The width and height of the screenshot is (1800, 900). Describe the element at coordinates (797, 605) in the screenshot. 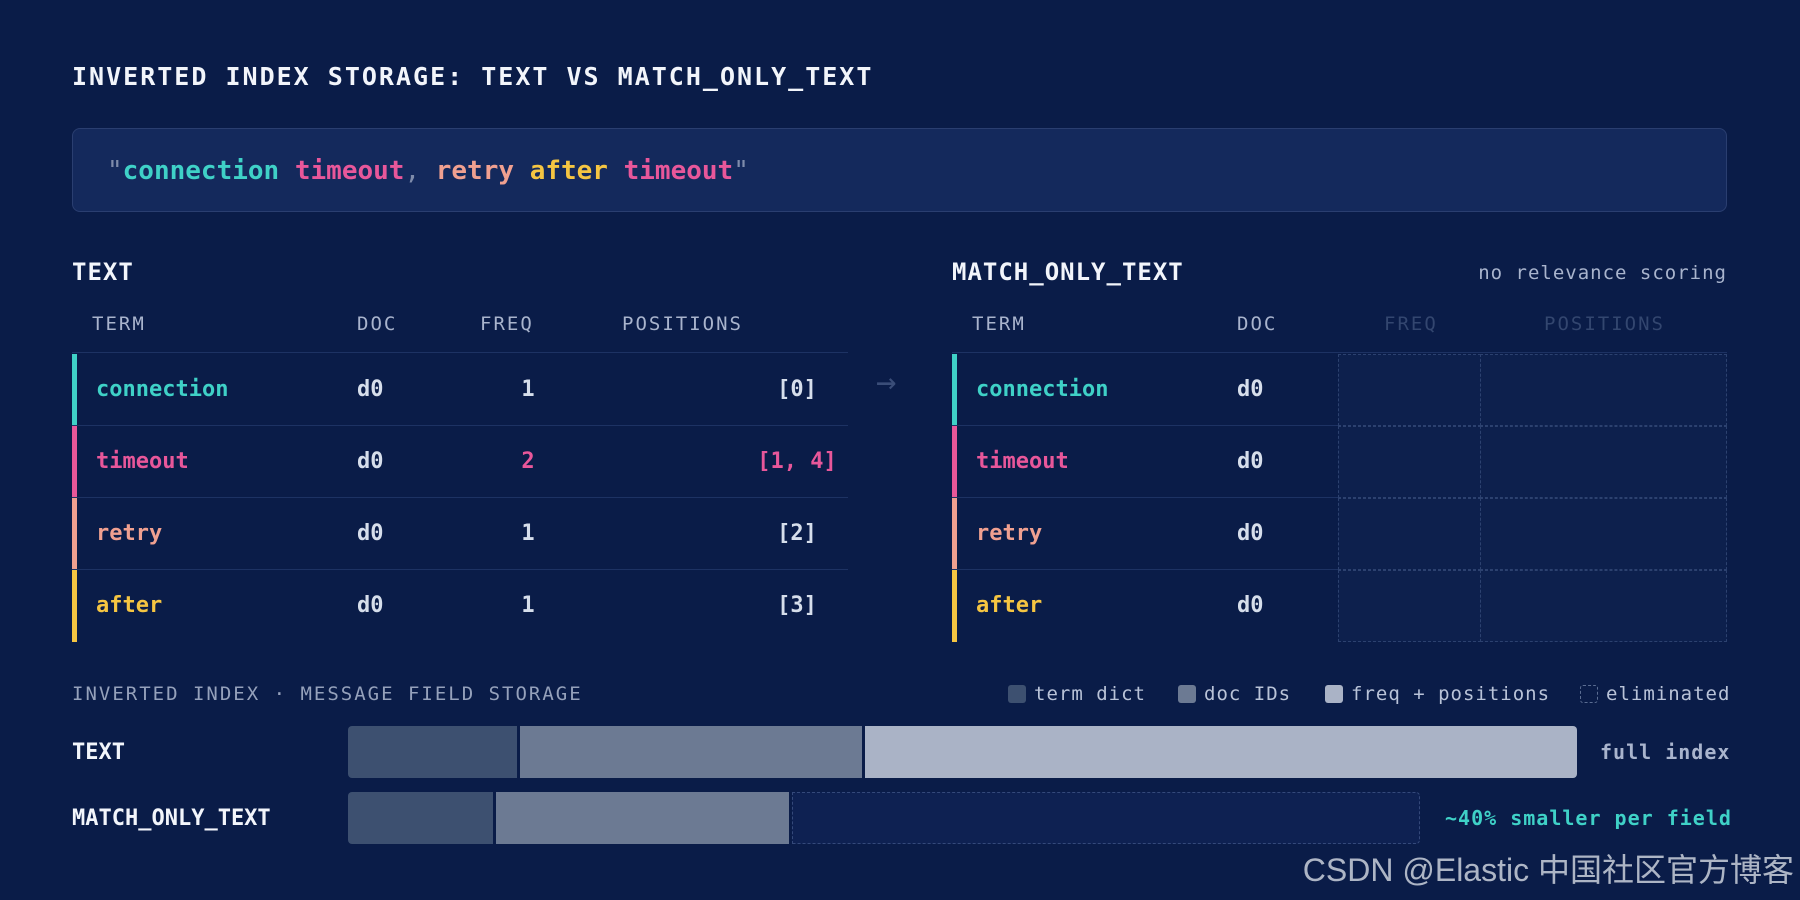

I see `positions-cell: [3]` at that location.